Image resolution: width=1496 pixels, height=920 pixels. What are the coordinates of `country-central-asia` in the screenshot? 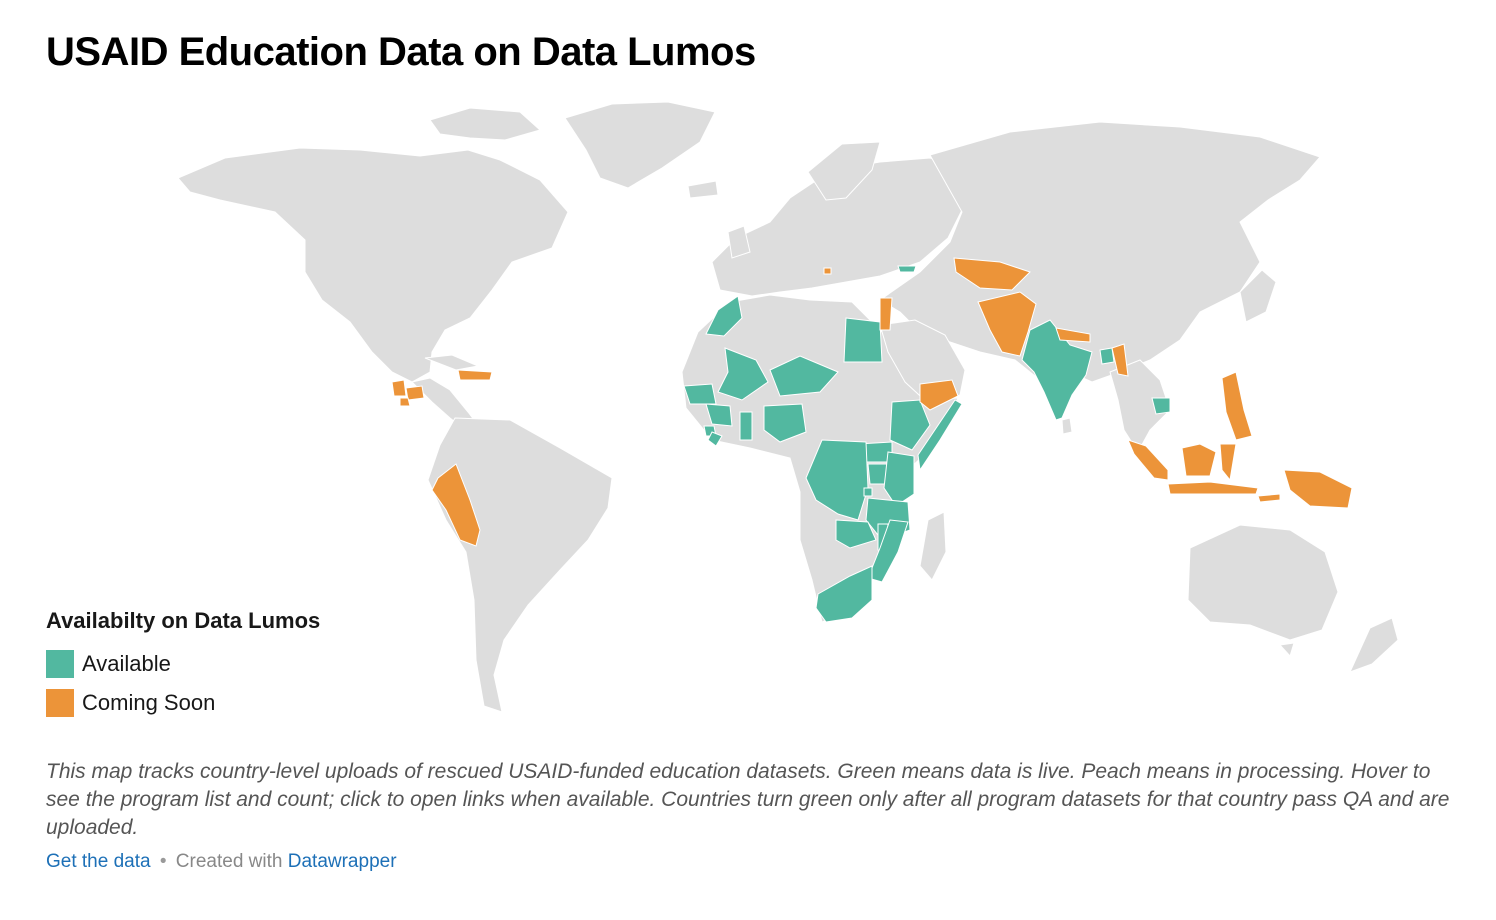 It's located at (992, 274).